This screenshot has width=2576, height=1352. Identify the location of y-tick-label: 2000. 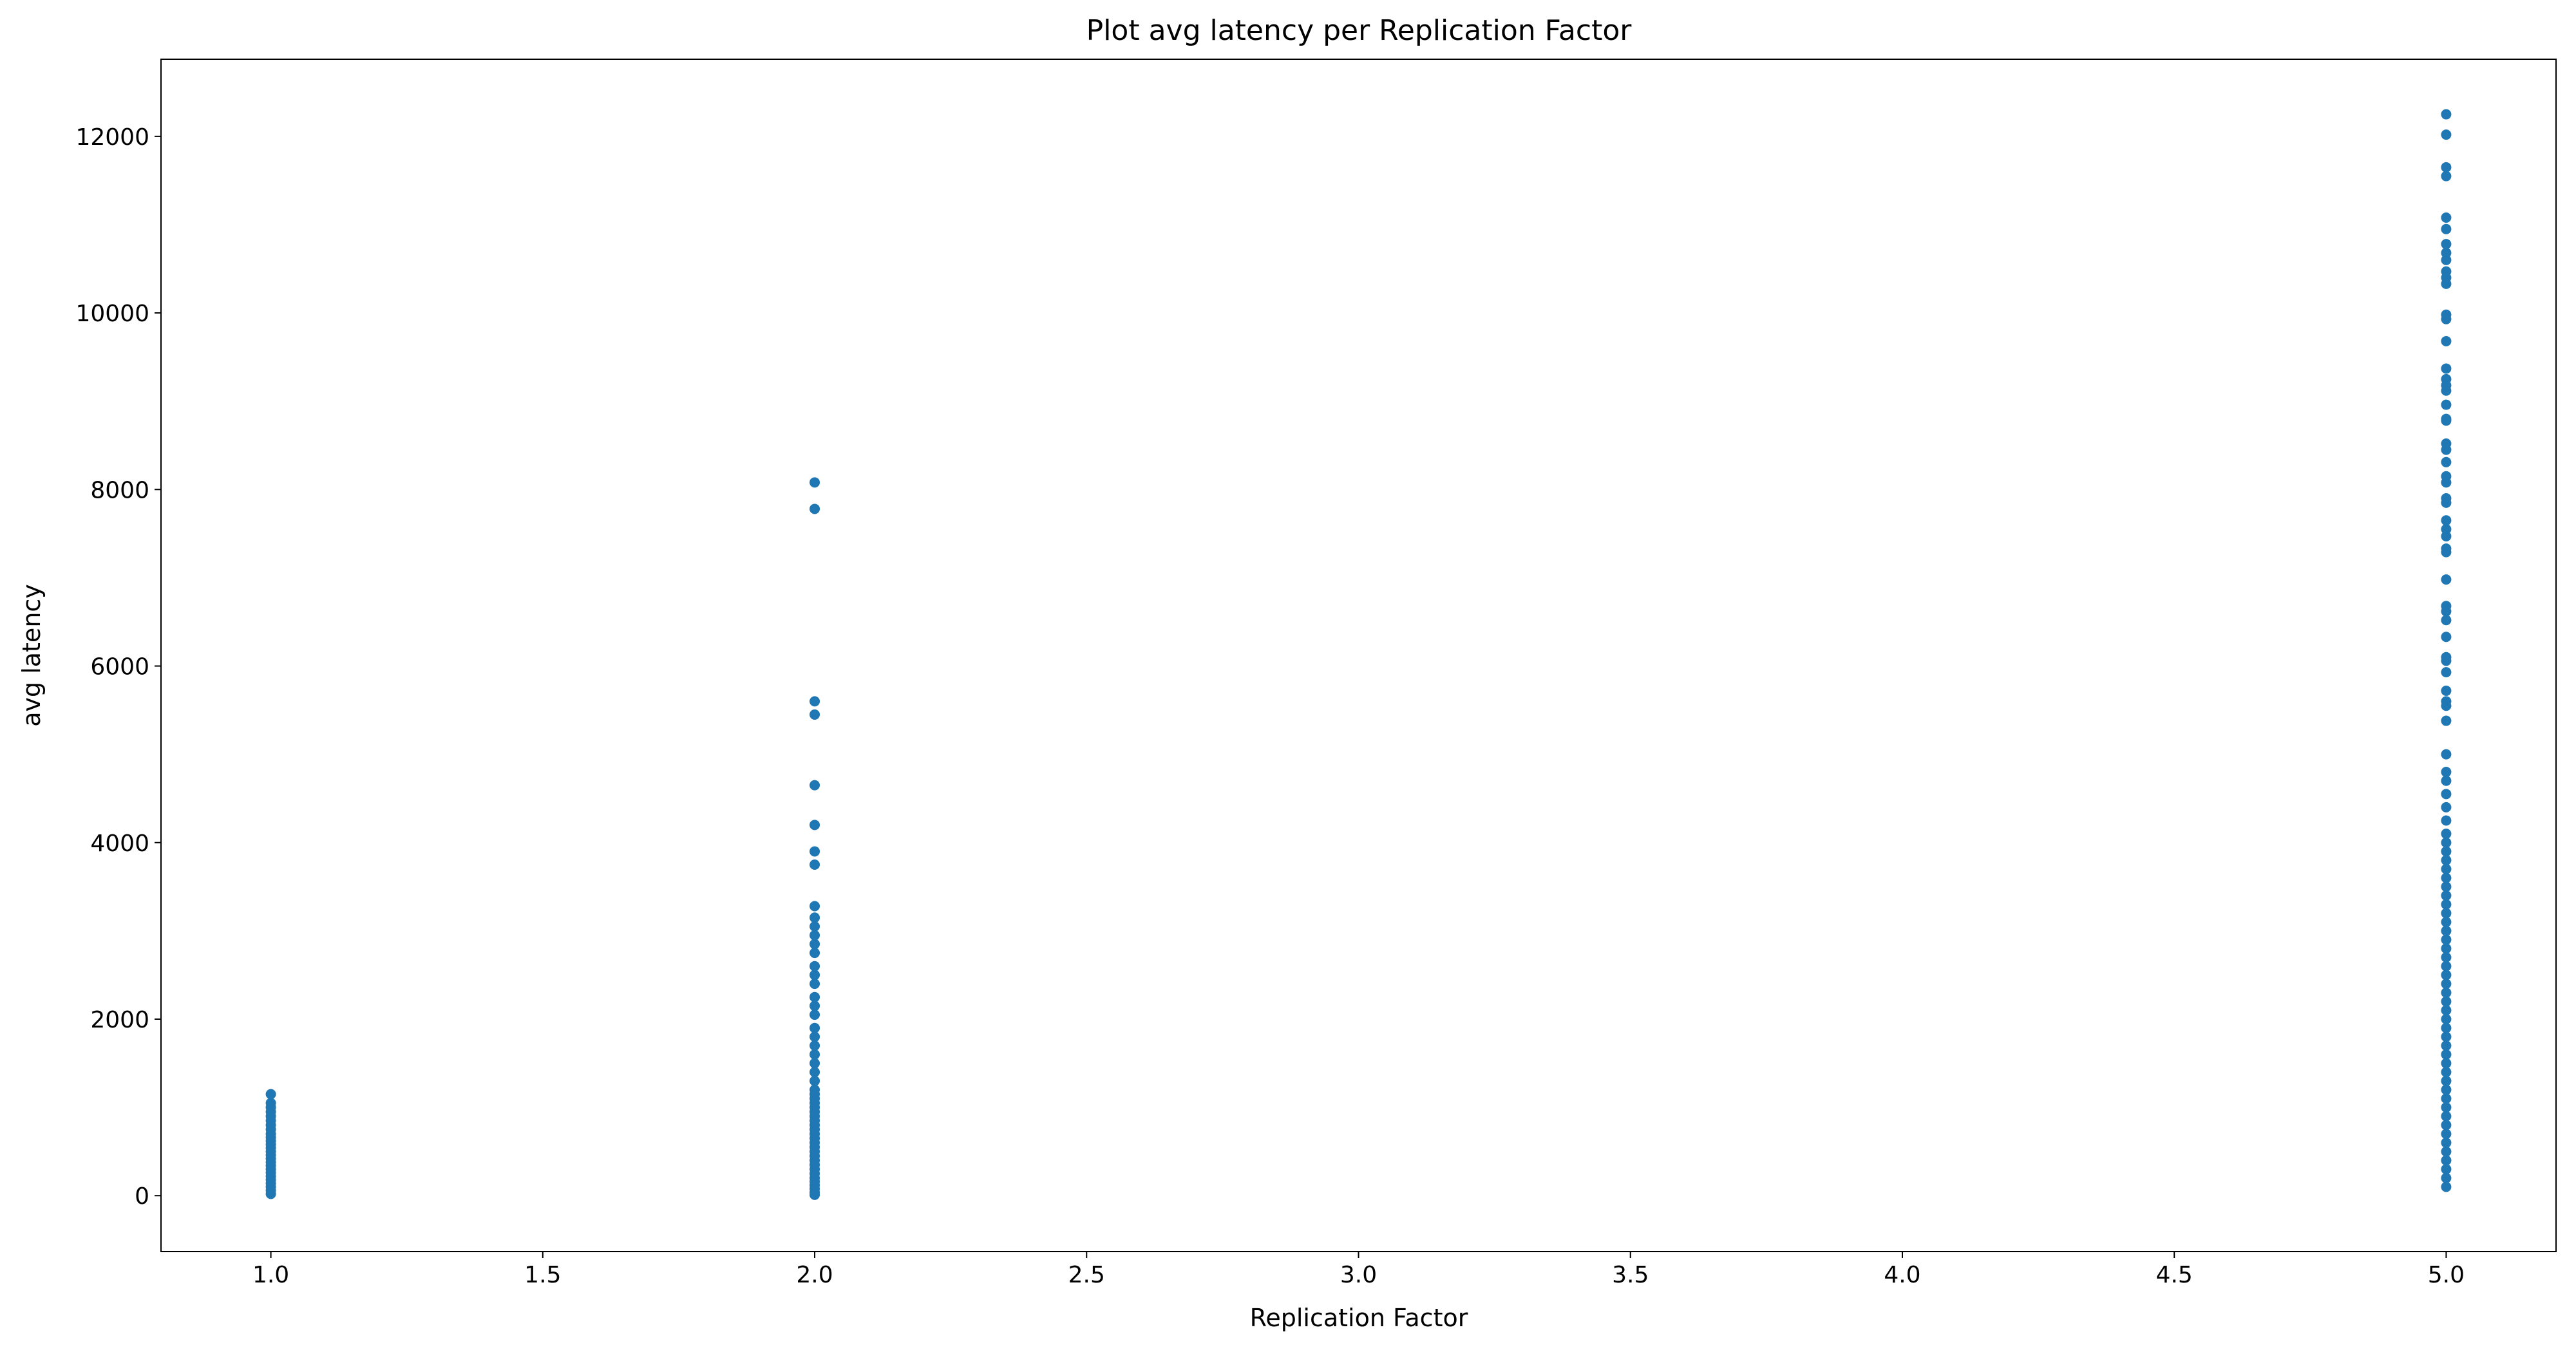
(120, 1020).